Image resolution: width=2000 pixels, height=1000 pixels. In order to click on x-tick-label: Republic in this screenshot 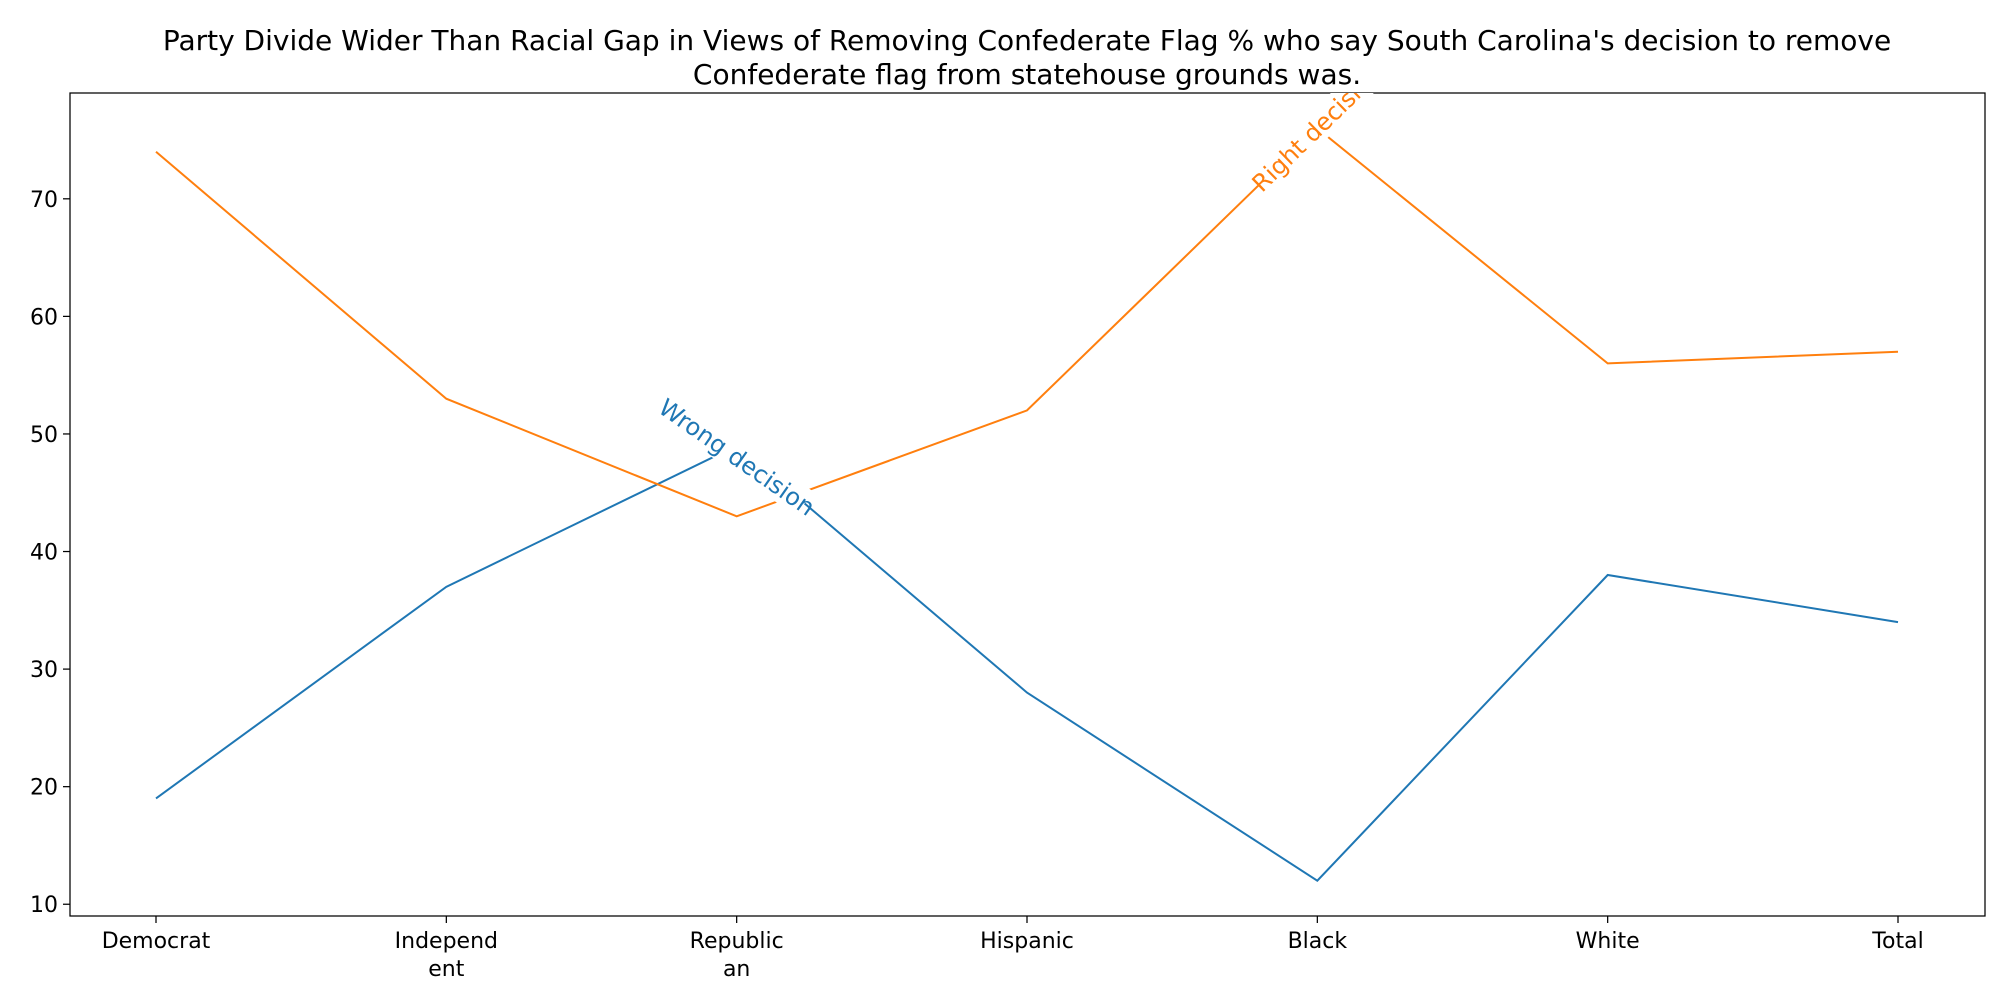, I will do `click(737, 941)`.